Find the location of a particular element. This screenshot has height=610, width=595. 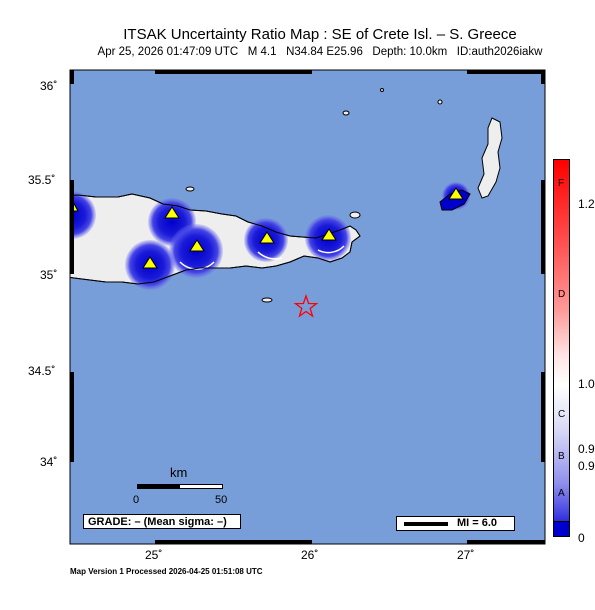

lat-label-34-5: 34.5˚ is located at coordinates (42, 371).